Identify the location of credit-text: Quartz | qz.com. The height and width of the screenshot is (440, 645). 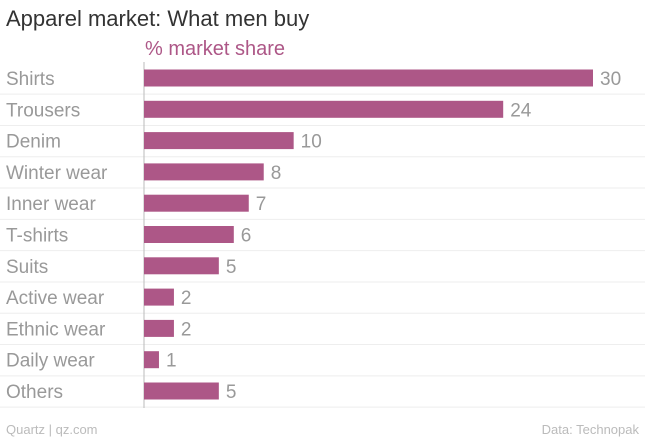
(52, 429).